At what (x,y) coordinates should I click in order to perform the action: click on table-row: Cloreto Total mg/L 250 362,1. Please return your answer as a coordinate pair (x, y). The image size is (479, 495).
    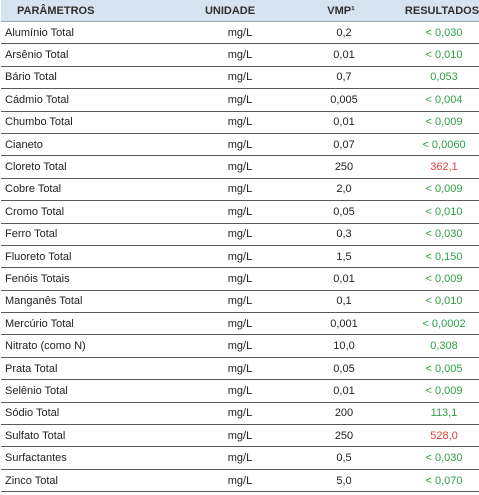
    Looking at the image, I should click on (240, 167).